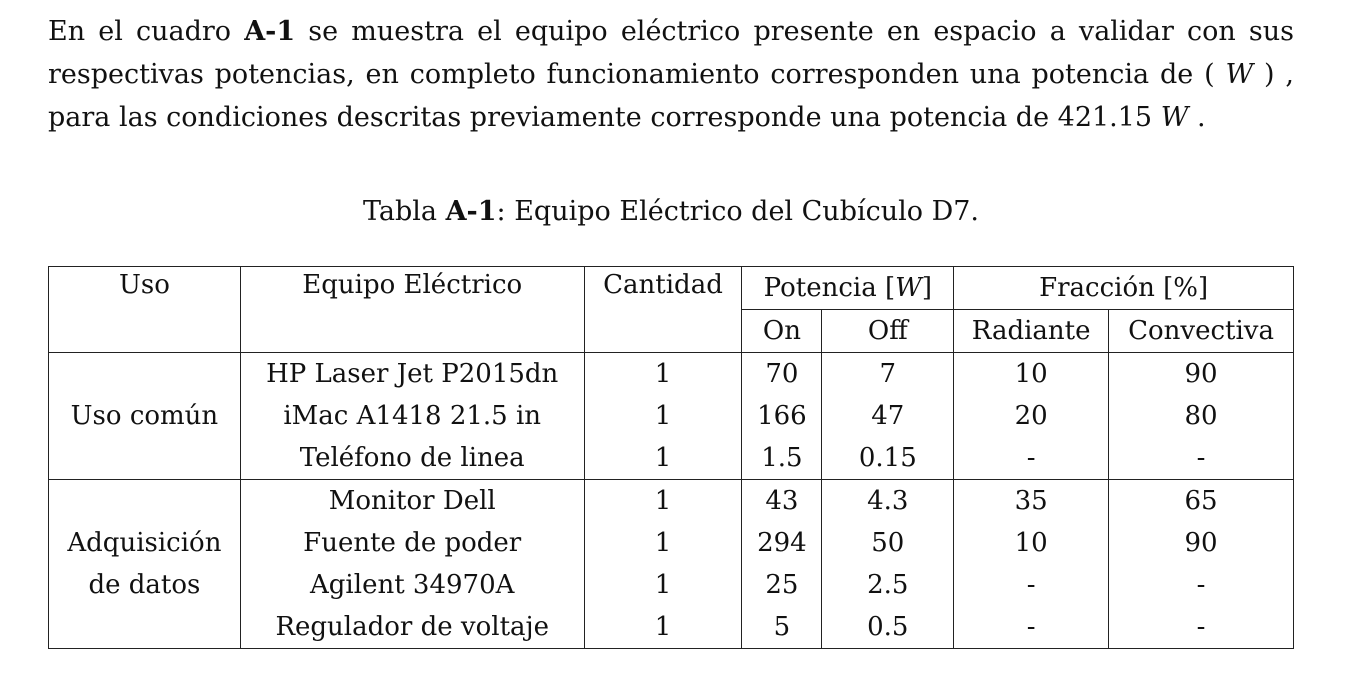 This screenshot has width=1368, height=692. I want to click on table-row: Regulador de voltaje 1 5 0.5- -, so click(671, 627).